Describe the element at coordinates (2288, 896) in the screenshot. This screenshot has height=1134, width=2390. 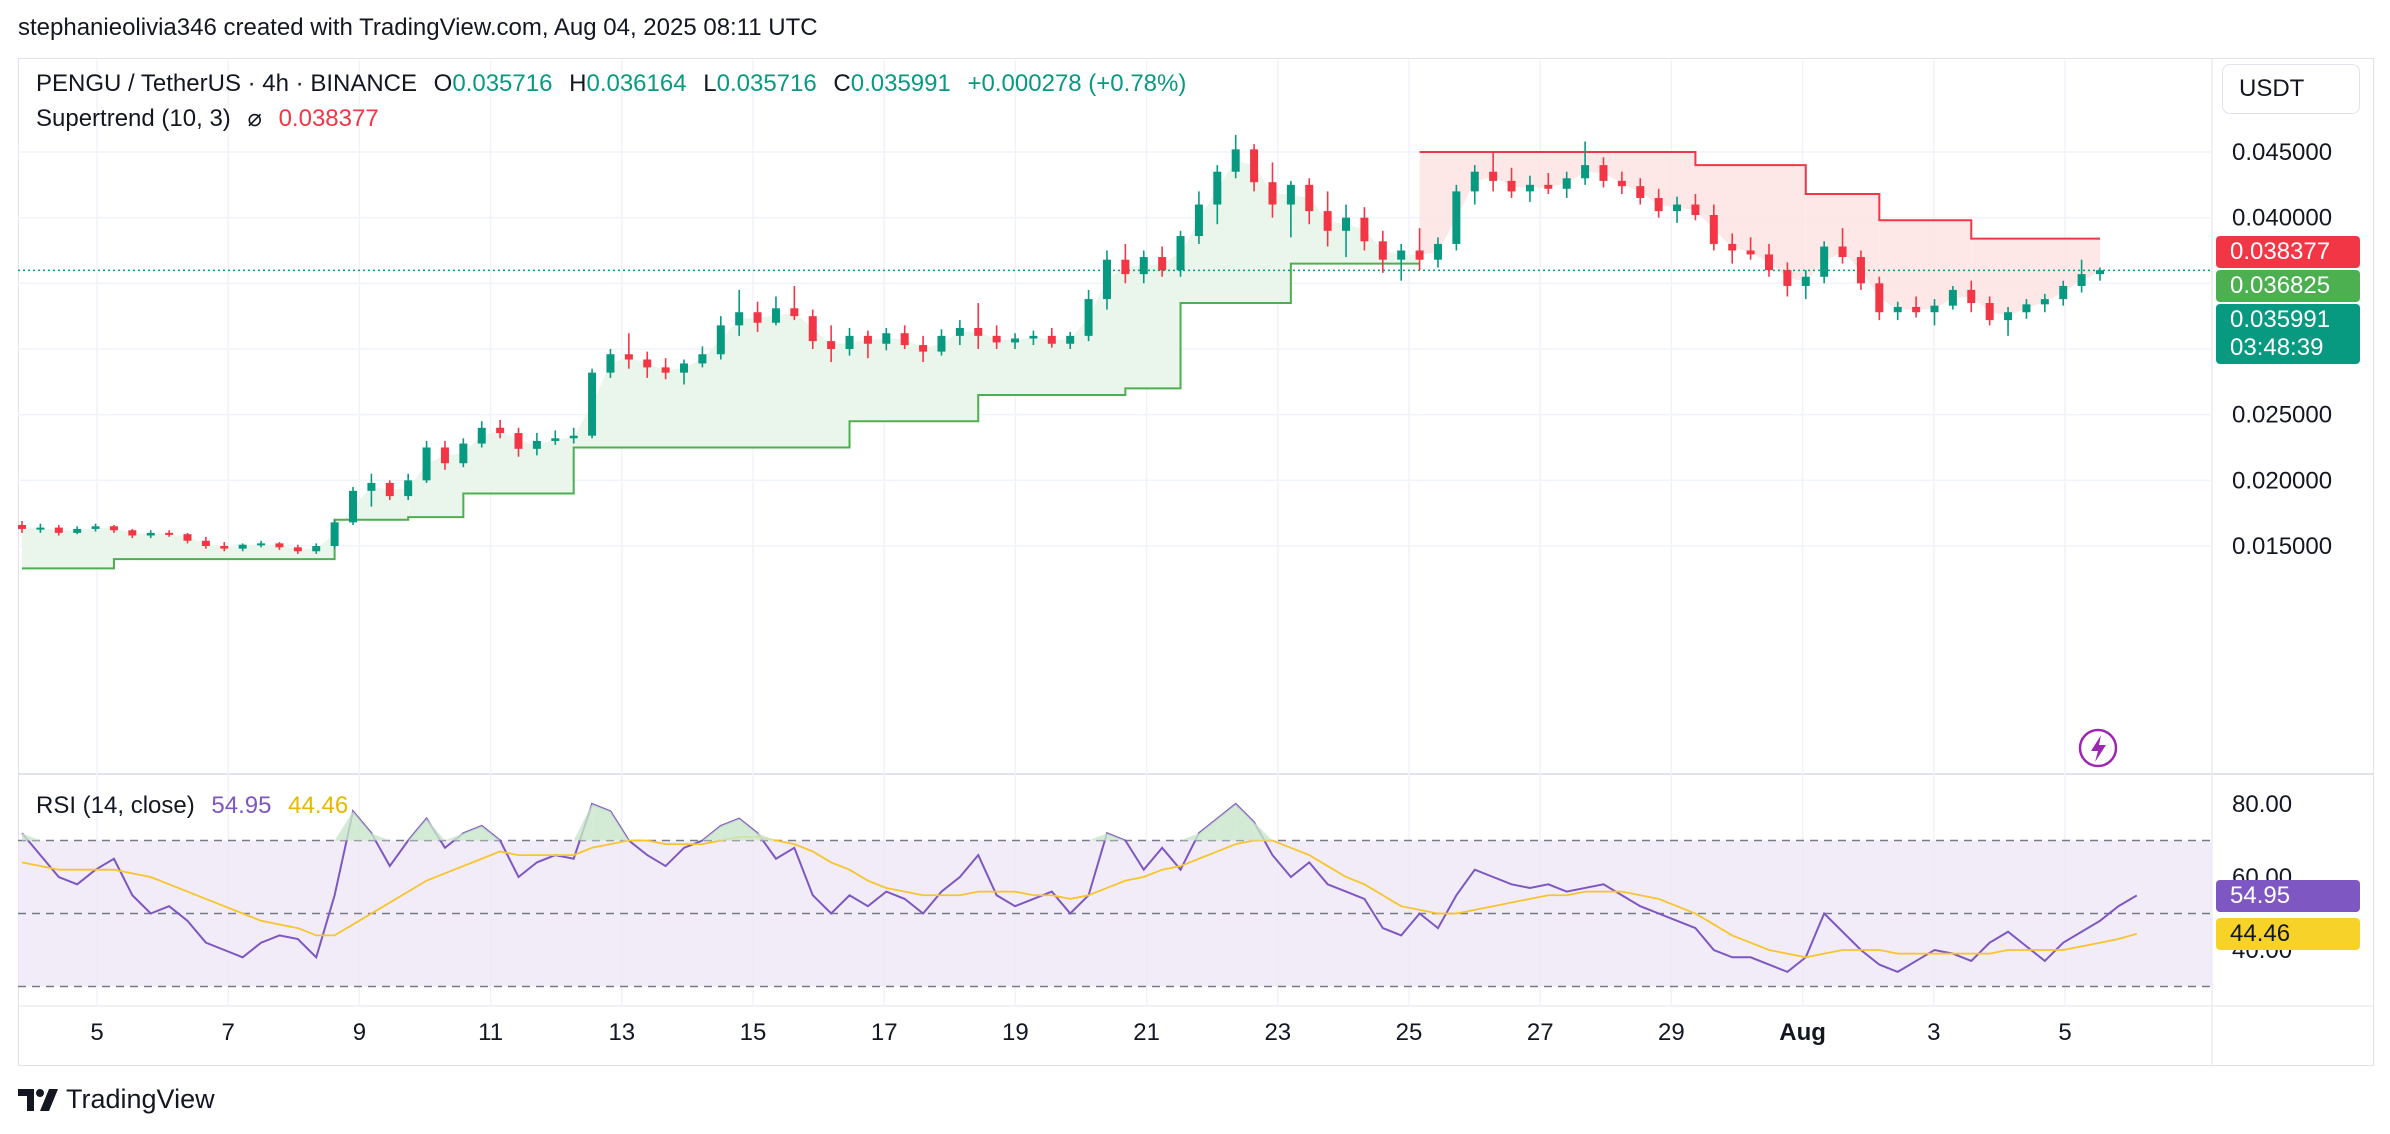
I see `rsi-value-tag: 54.95` at that location.